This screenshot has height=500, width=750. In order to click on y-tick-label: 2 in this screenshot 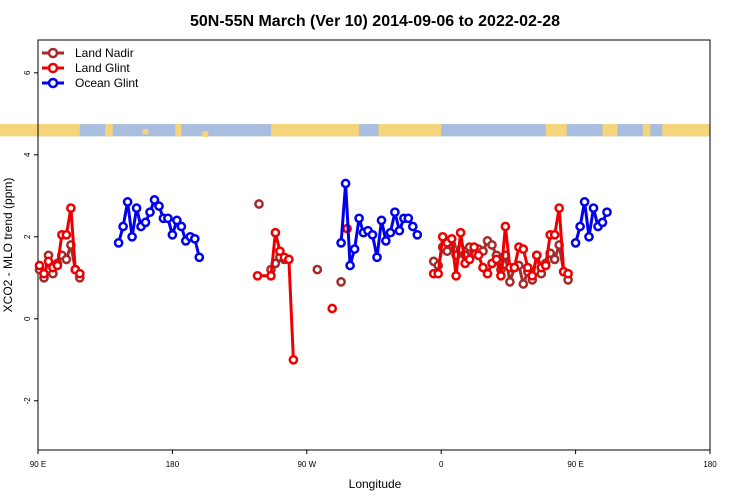, I will do `click(27, 236)`.